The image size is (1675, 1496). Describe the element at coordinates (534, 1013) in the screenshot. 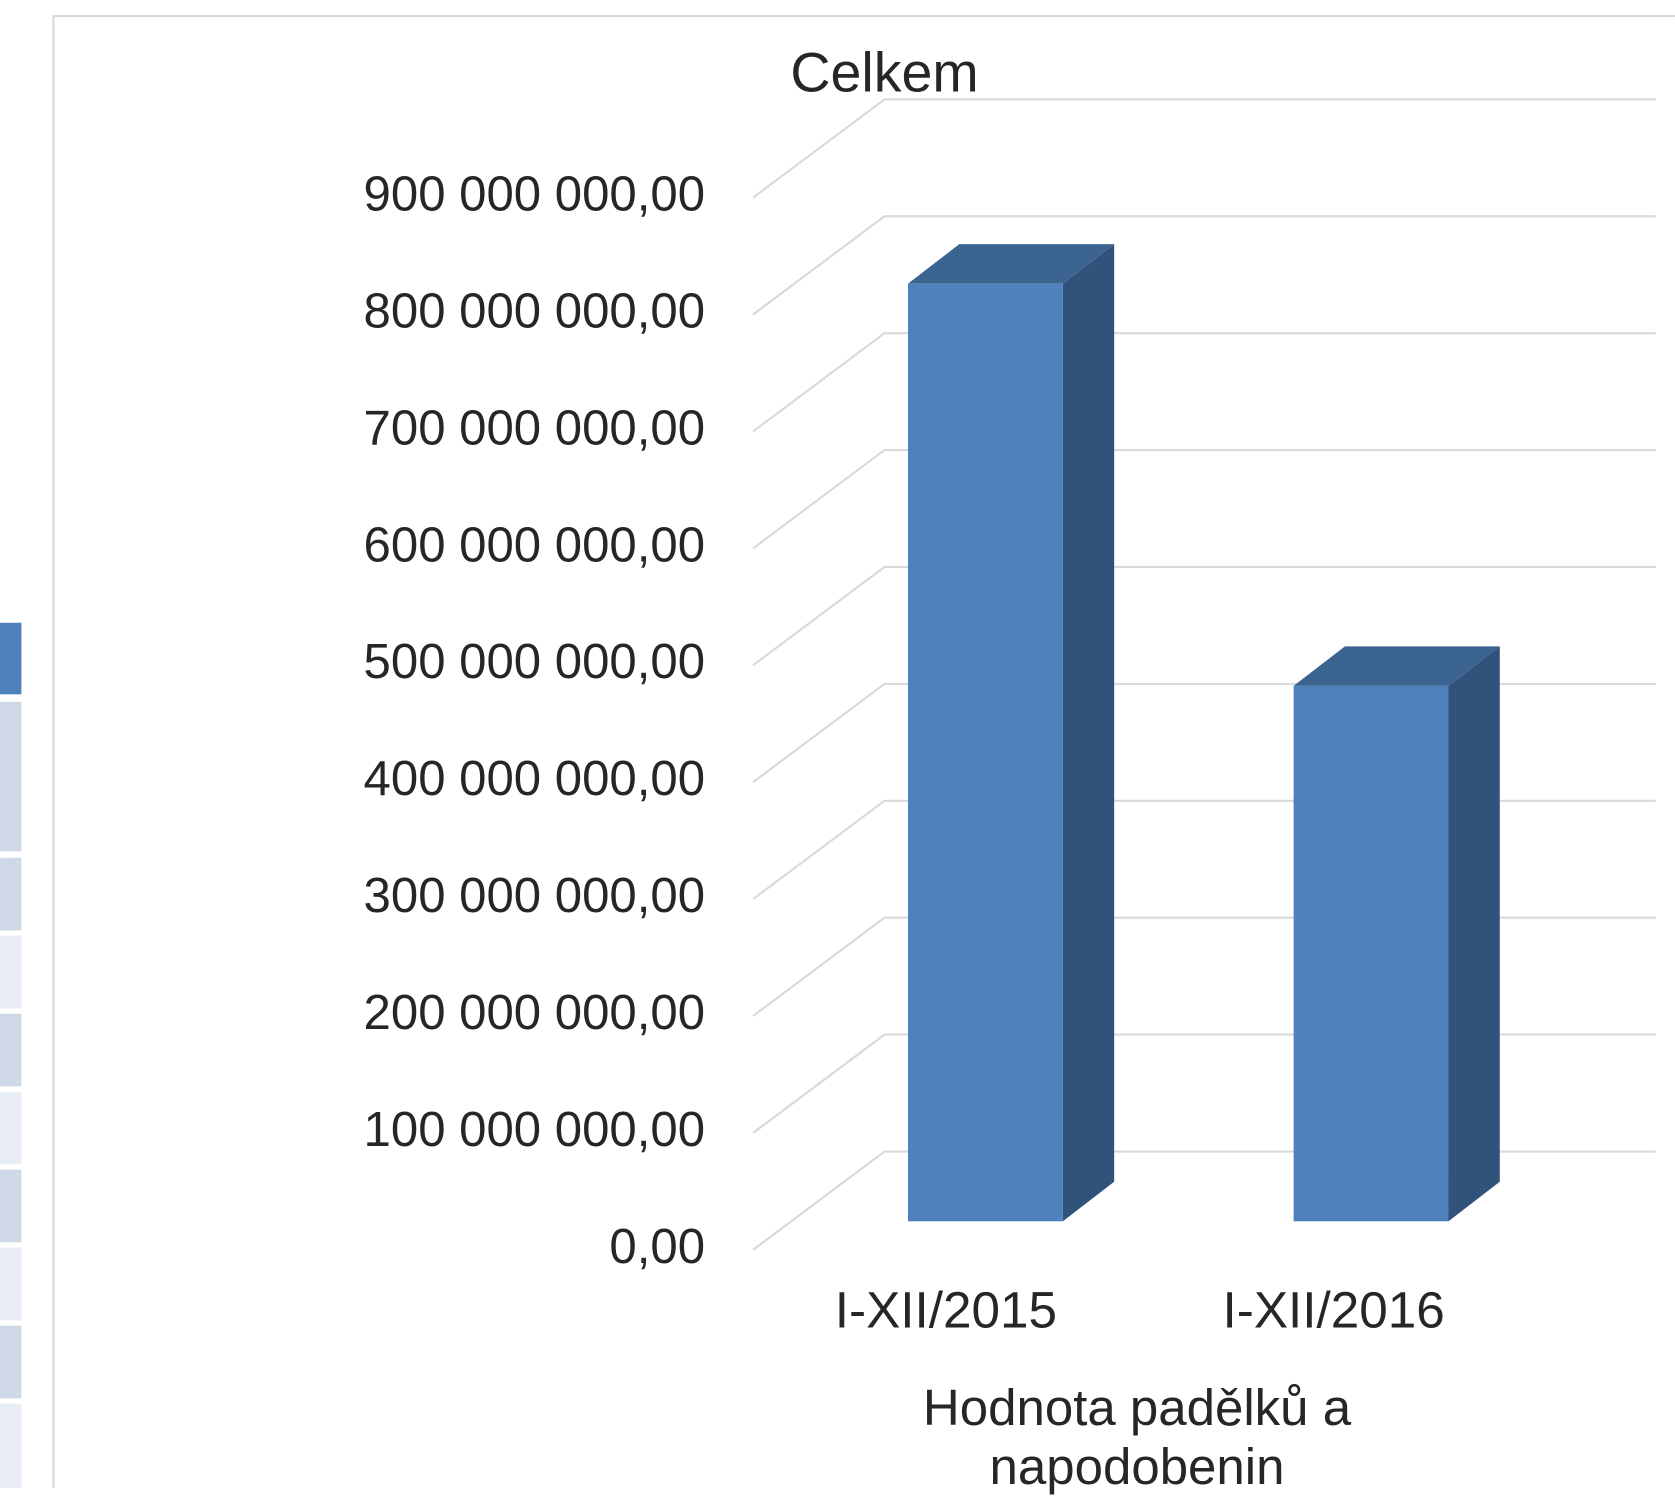

I see `y-tick-label: 200 000 000,00` at that location.